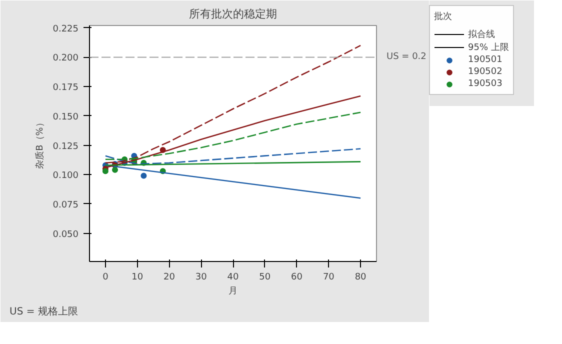 This screenshot has width=562, height=344. Describe the element at coordinates (65, 147) in the screenshot. I see `y-tick-label: 0.125` at that location.